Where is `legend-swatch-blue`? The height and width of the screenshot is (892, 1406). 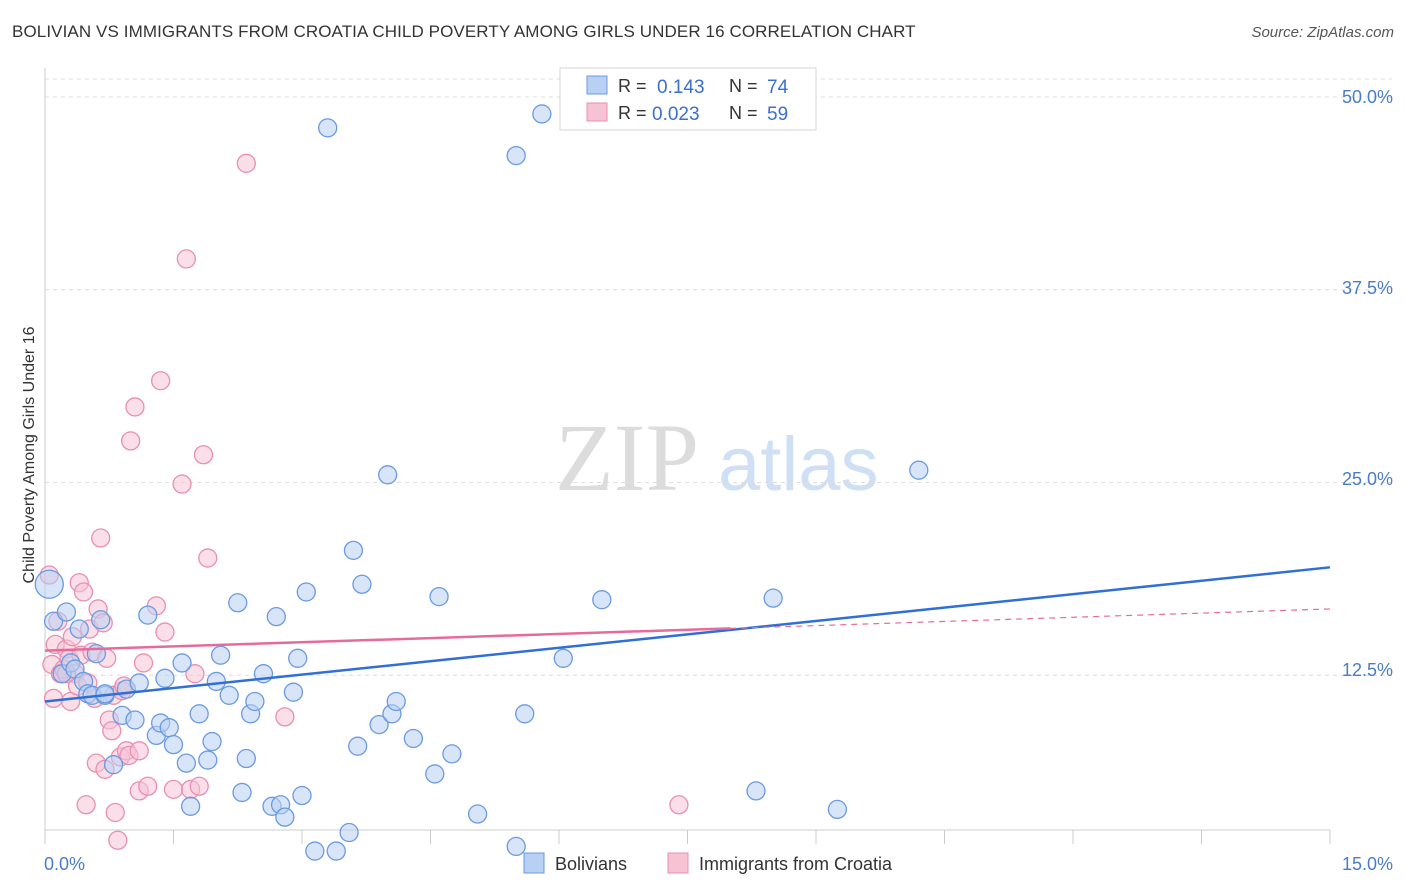 legend-swatch-blue is located at coordinates (597, 85).